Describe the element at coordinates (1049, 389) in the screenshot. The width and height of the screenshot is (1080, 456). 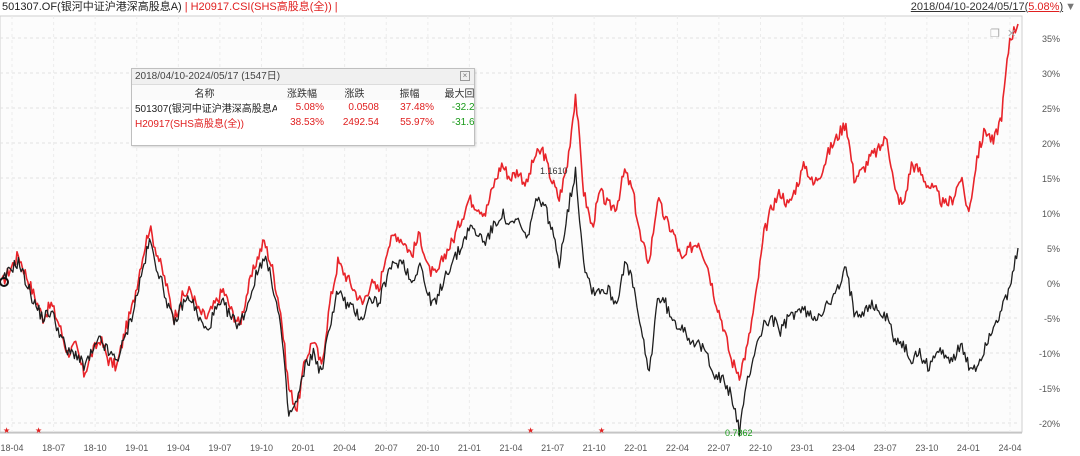
I see `y-tick-label: -15%` at that location.